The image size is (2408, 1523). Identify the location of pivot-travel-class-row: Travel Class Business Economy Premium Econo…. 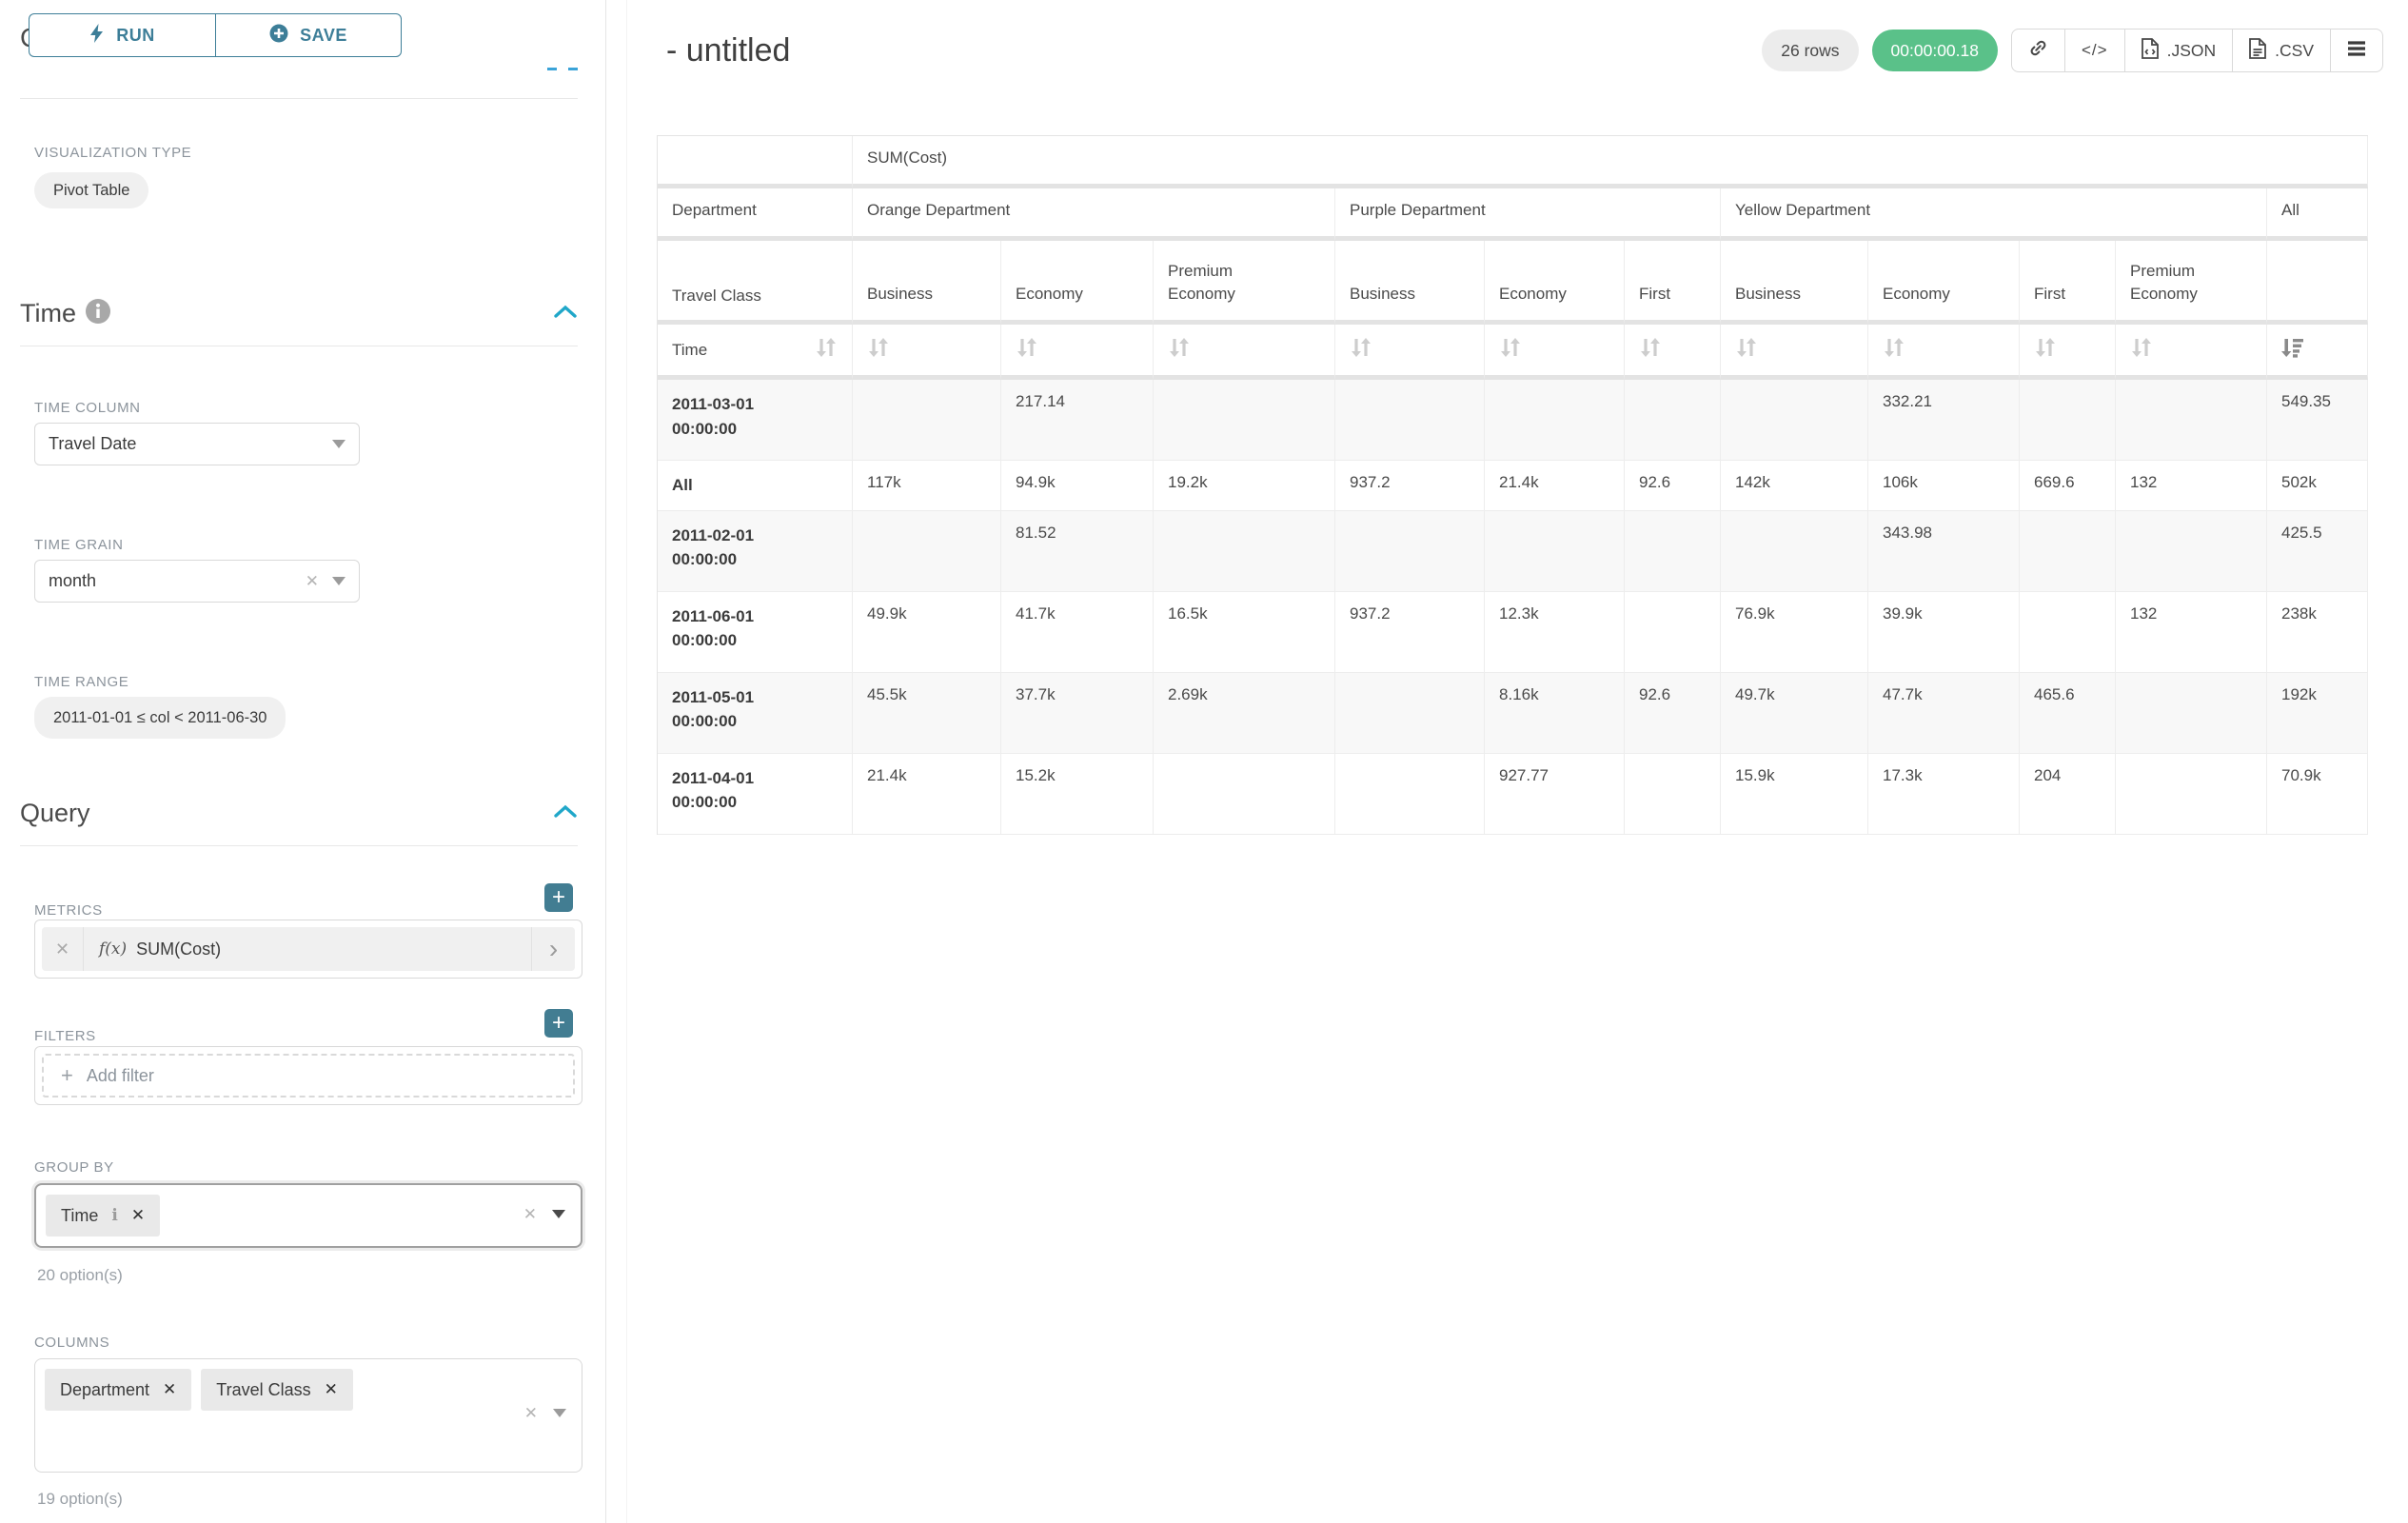
(1513, 283).